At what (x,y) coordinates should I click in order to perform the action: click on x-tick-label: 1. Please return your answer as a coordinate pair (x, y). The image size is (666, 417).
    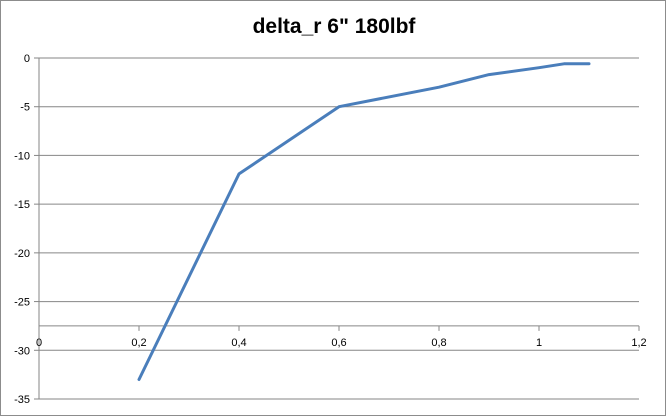
    Looking at the image, I should click on (539, 343).